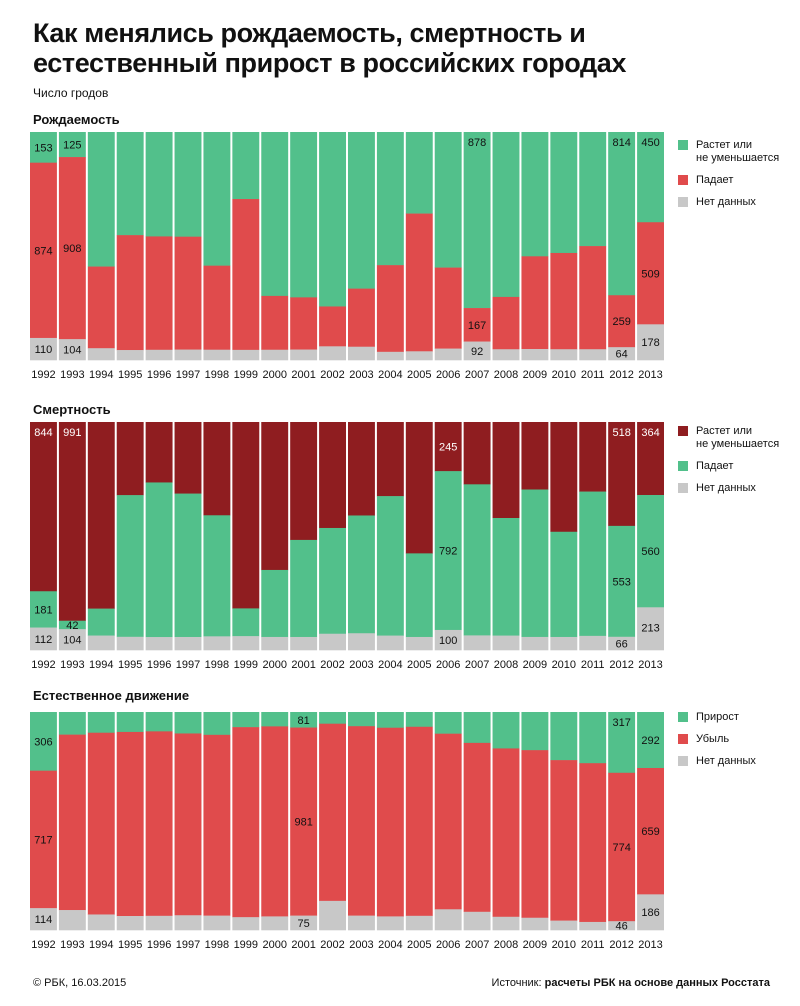 Image resolution: width=800 pixels, height=1006 pixels. What do you see at coordinates (217, 355) in the screenshot?
I see `bar-segment-1998-s2` at bounding box center [217, 355].